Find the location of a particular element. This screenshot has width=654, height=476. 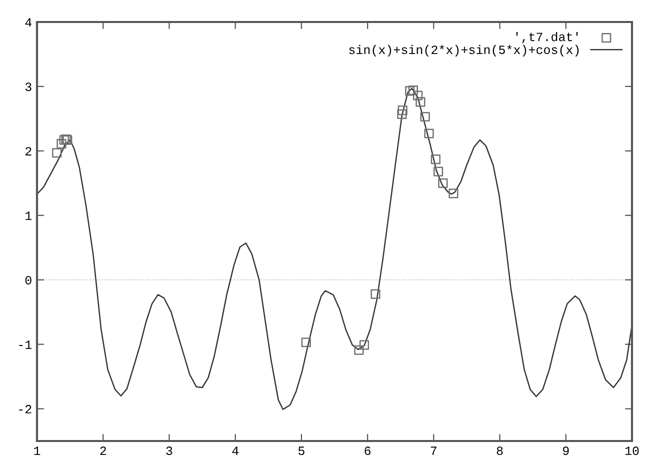

x-tick-label: 2 is located at coordinates (103, 450).